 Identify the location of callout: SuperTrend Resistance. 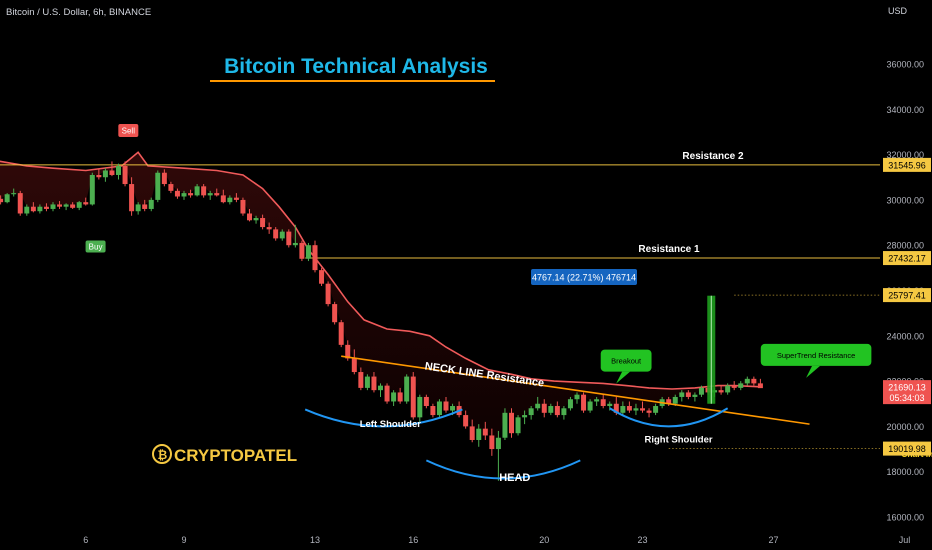
(816, 360).